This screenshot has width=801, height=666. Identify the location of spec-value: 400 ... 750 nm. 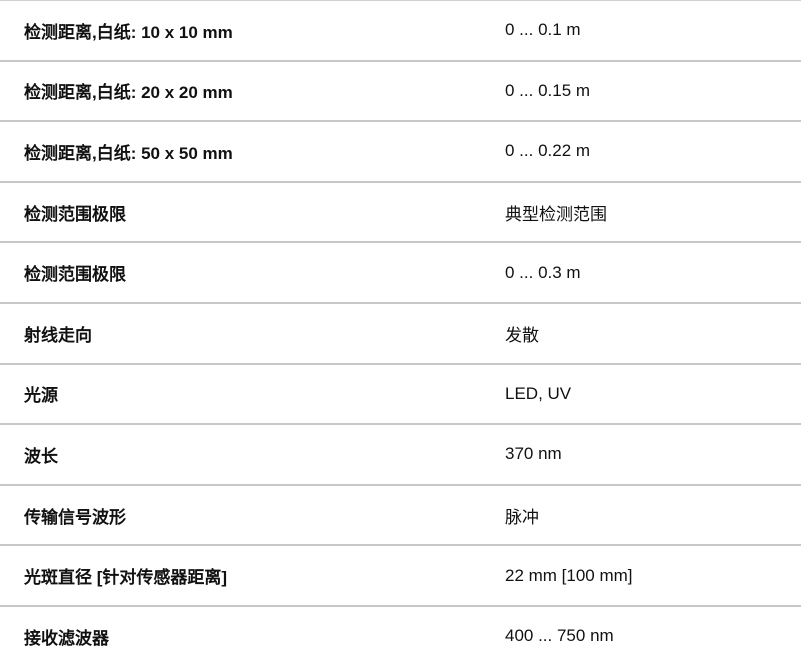
(559, 636).